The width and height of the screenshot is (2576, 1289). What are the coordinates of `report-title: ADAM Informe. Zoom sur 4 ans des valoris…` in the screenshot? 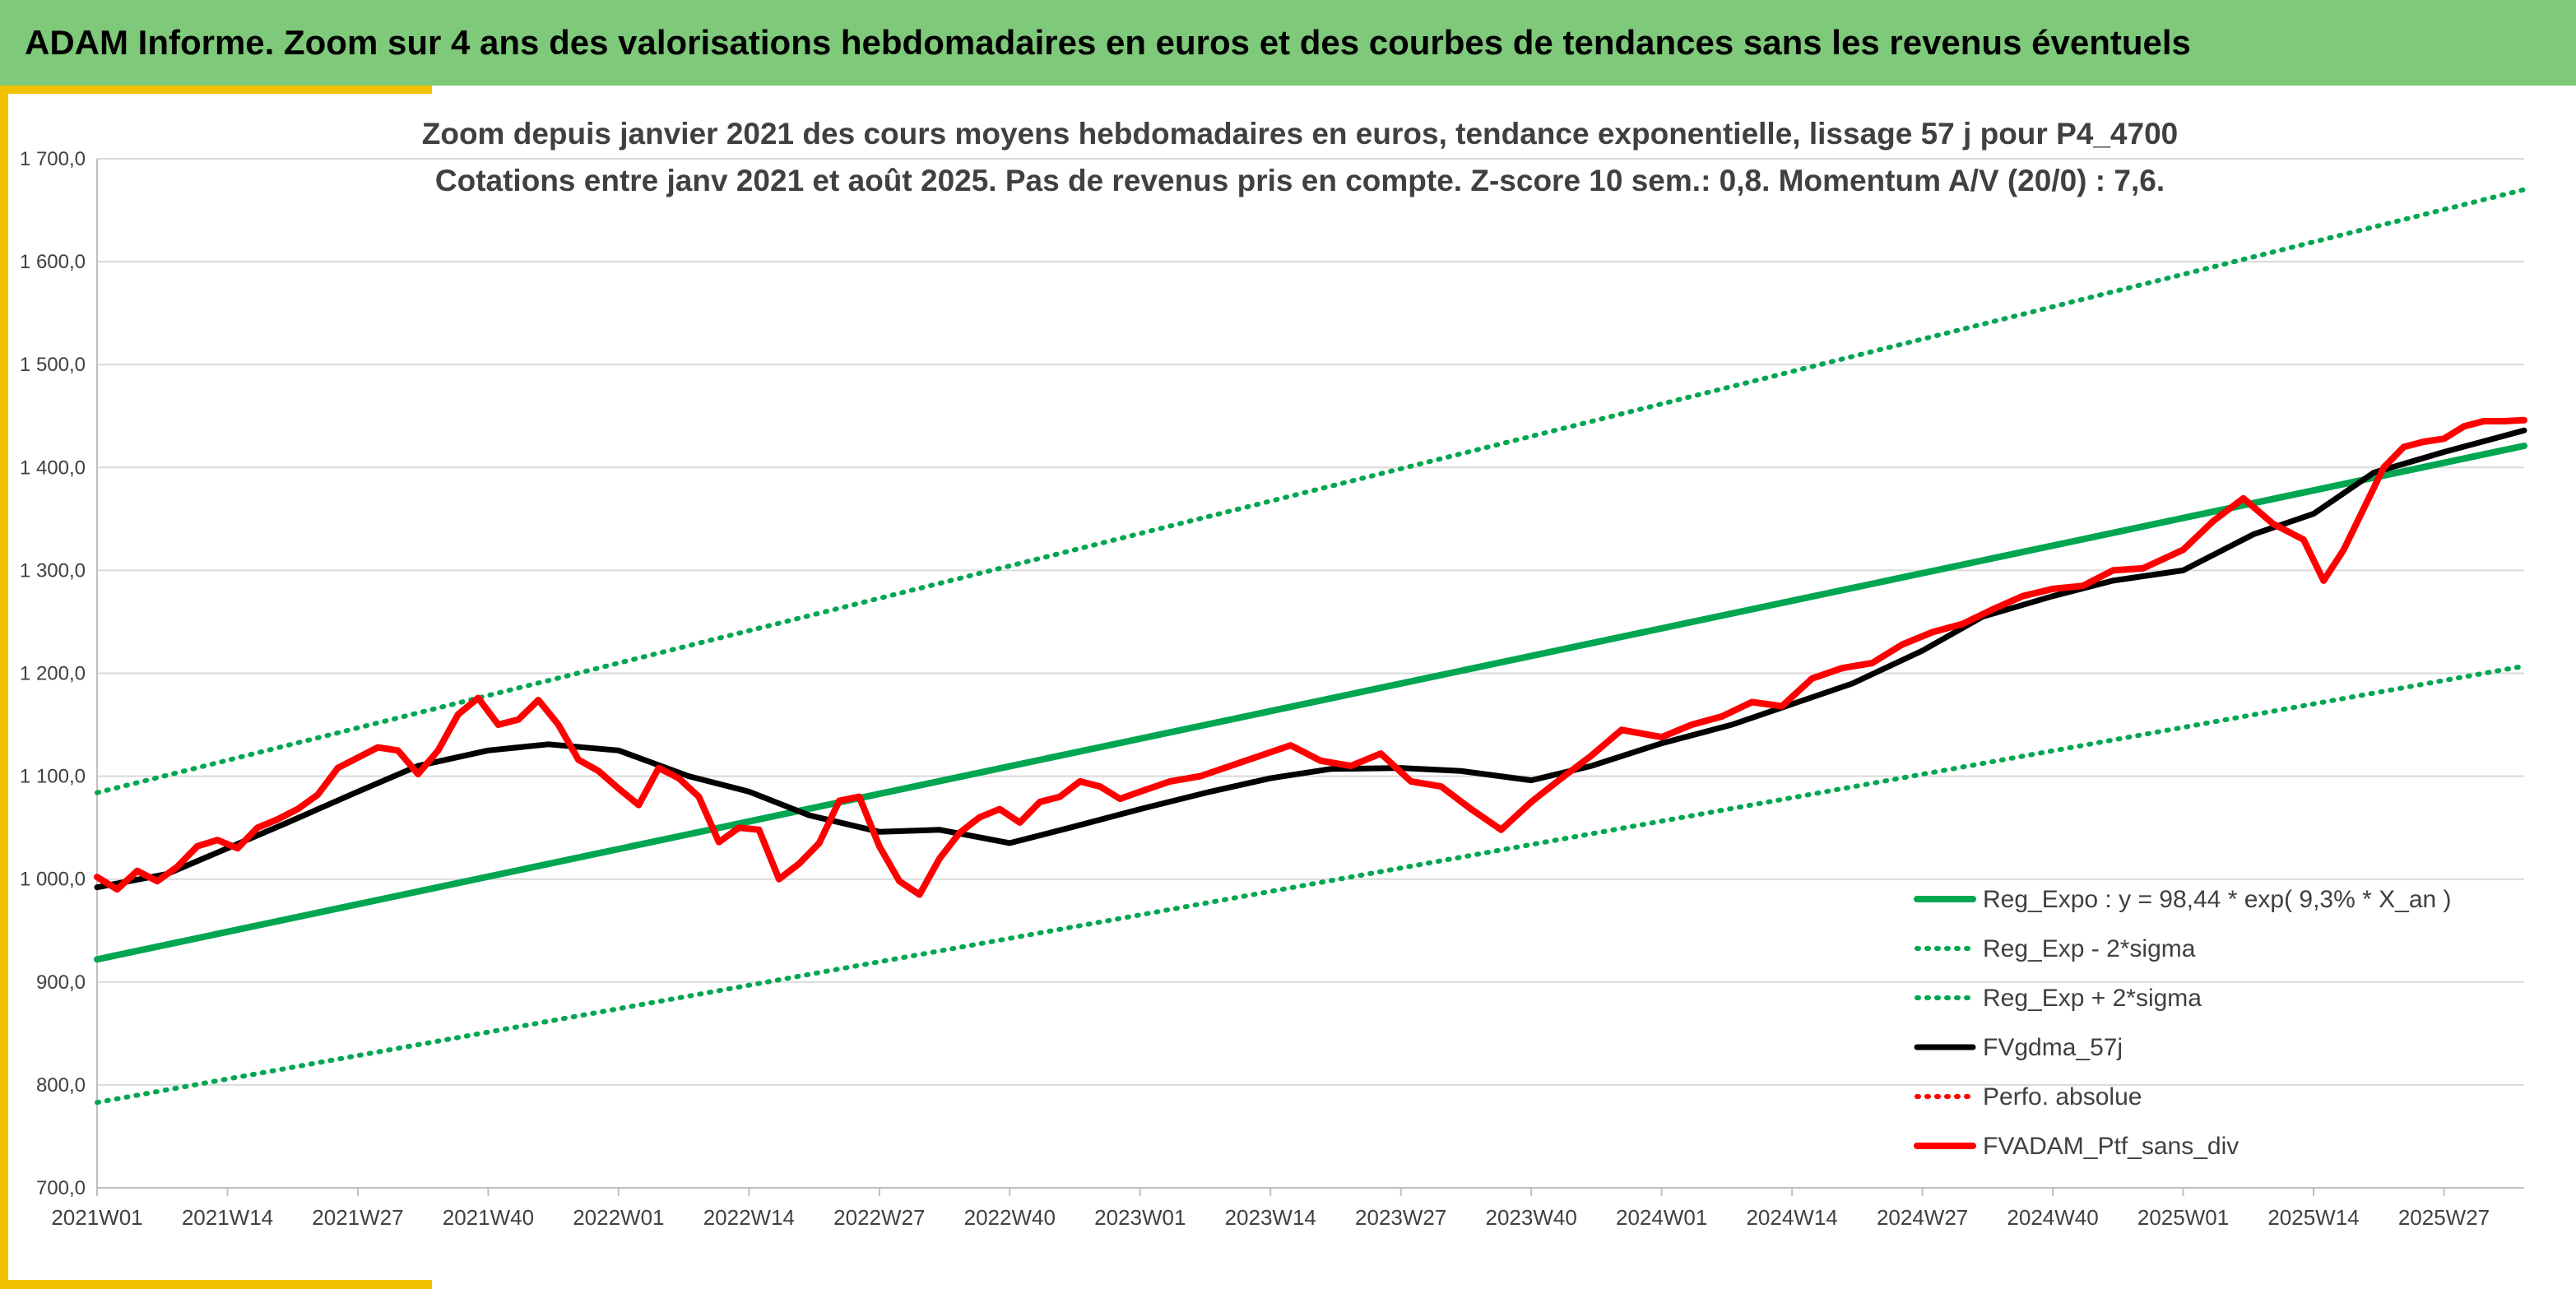 It's located at (1108, 42).